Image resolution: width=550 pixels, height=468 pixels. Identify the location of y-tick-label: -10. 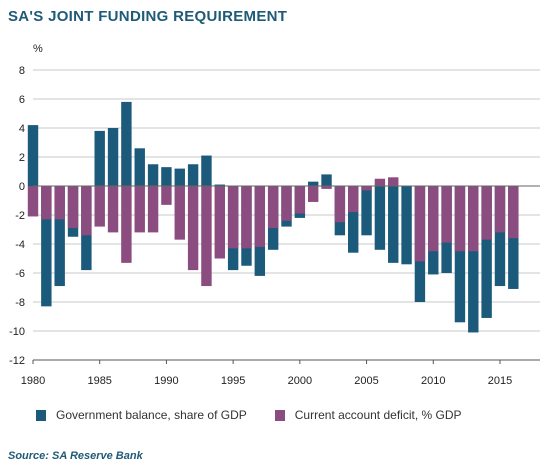
(17, 332).